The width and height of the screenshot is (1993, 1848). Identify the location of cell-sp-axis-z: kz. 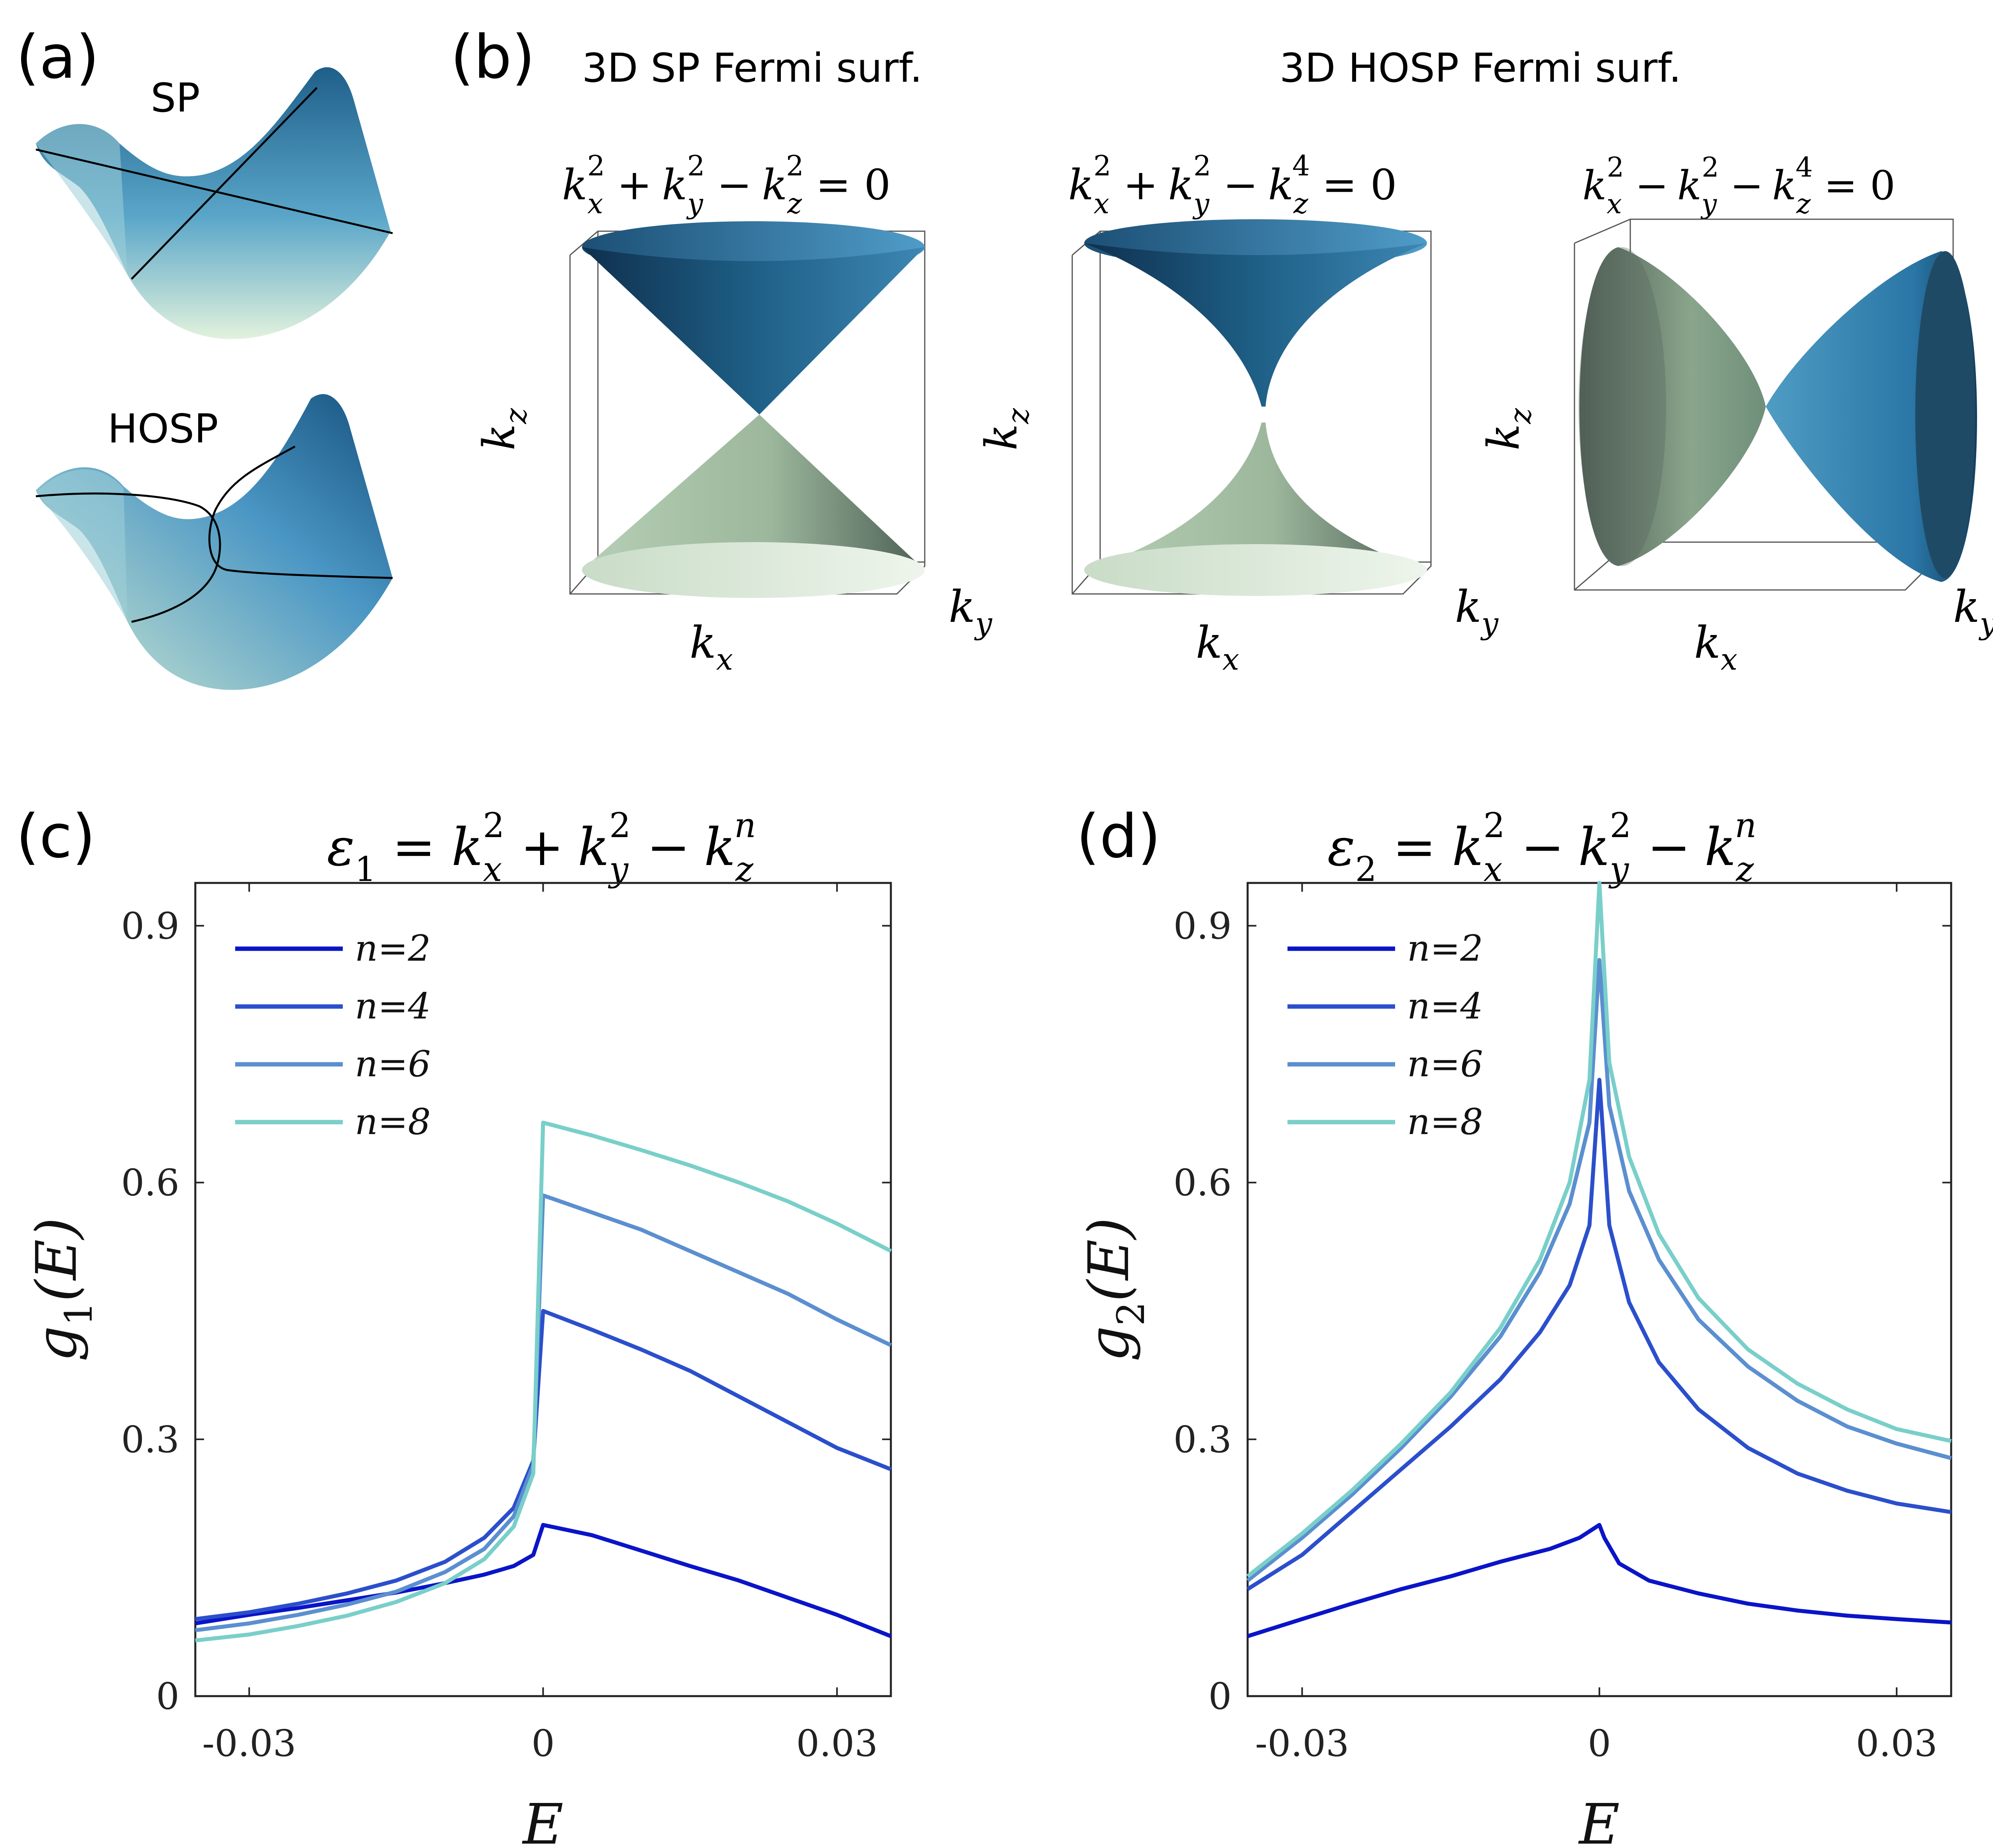
(503, 429).